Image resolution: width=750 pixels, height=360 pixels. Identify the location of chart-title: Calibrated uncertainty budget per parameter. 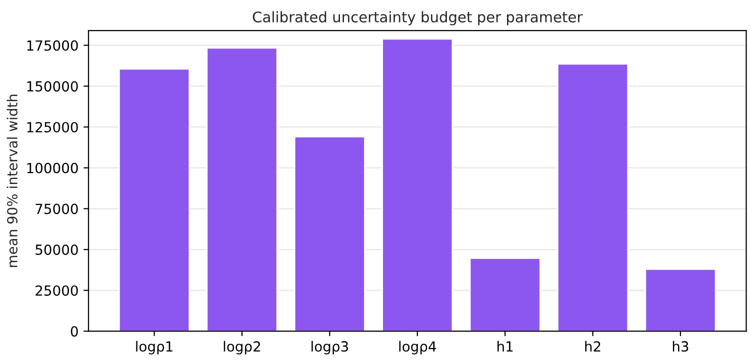
(417, 18).